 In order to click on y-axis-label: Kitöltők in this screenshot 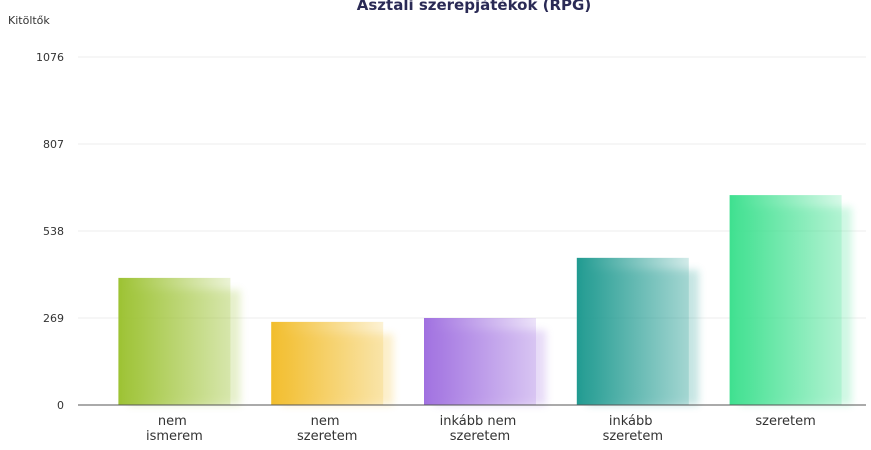, I will do `click(29, 20)`.